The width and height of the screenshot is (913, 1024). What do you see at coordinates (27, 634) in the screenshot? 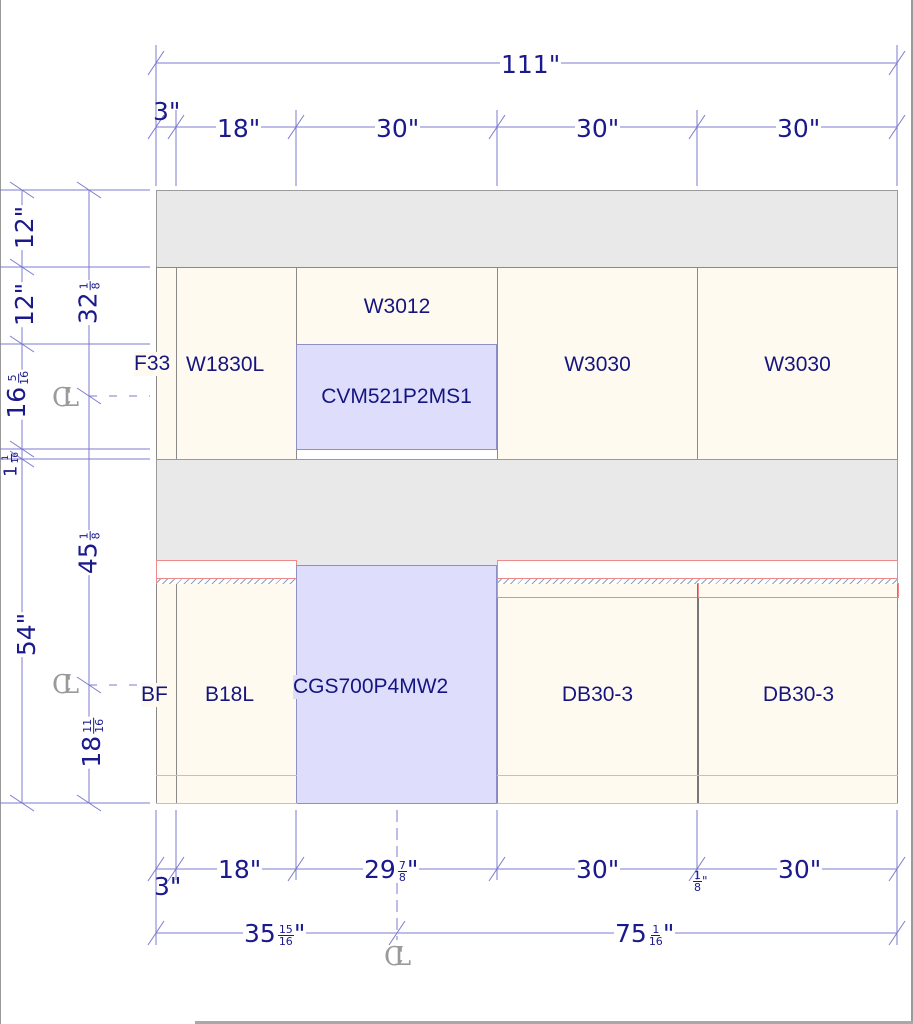
I see `dim-left-54: 54"` at bounding box center [27, 634].